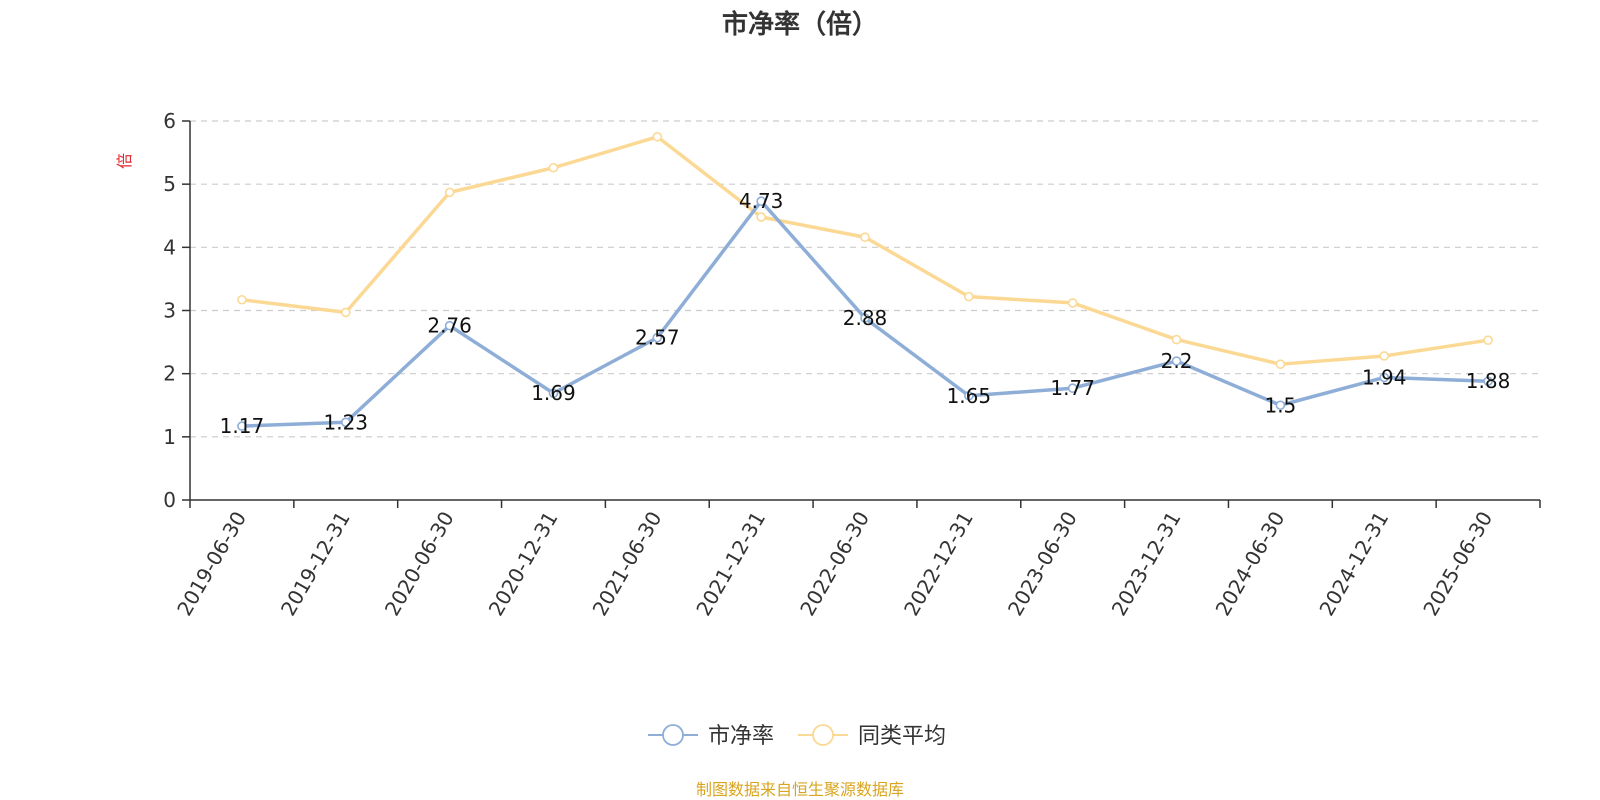  I want to click on data-label: 1.77, so click(1072, 388).